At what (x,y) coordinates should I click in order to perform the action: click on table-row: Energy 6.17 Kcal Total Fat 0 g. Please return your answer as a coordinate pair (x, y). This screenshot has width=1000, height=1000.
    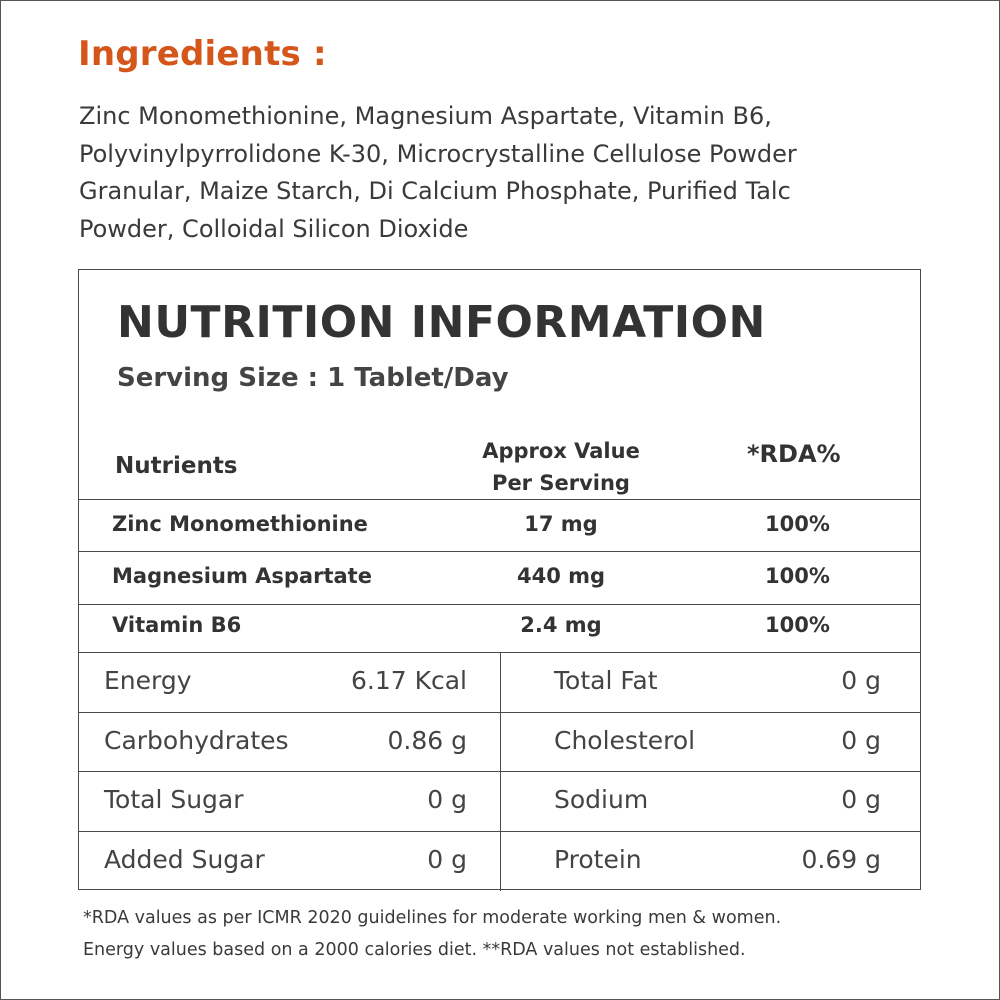
    Looking at the image, I should click on (499, 682).